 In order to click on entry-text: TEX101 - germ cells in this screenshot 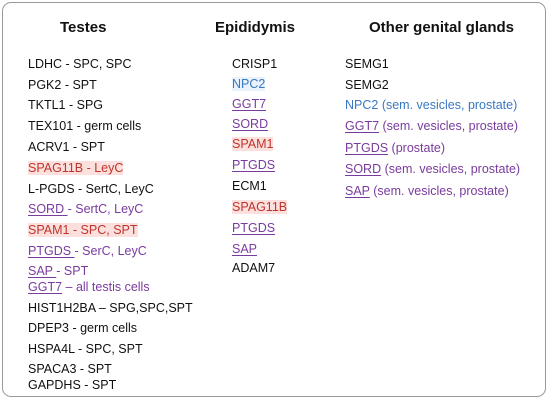, I will do `click(85, 126)`.